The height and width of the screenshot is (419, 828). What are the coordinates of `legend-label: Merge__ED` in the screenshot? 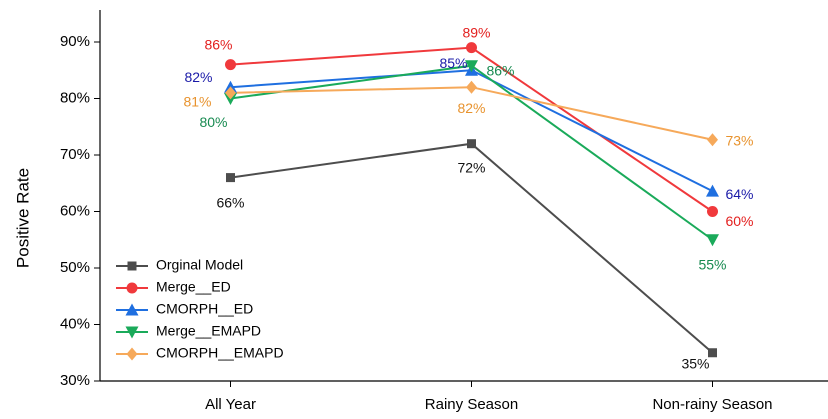 It's located at (193, 287).